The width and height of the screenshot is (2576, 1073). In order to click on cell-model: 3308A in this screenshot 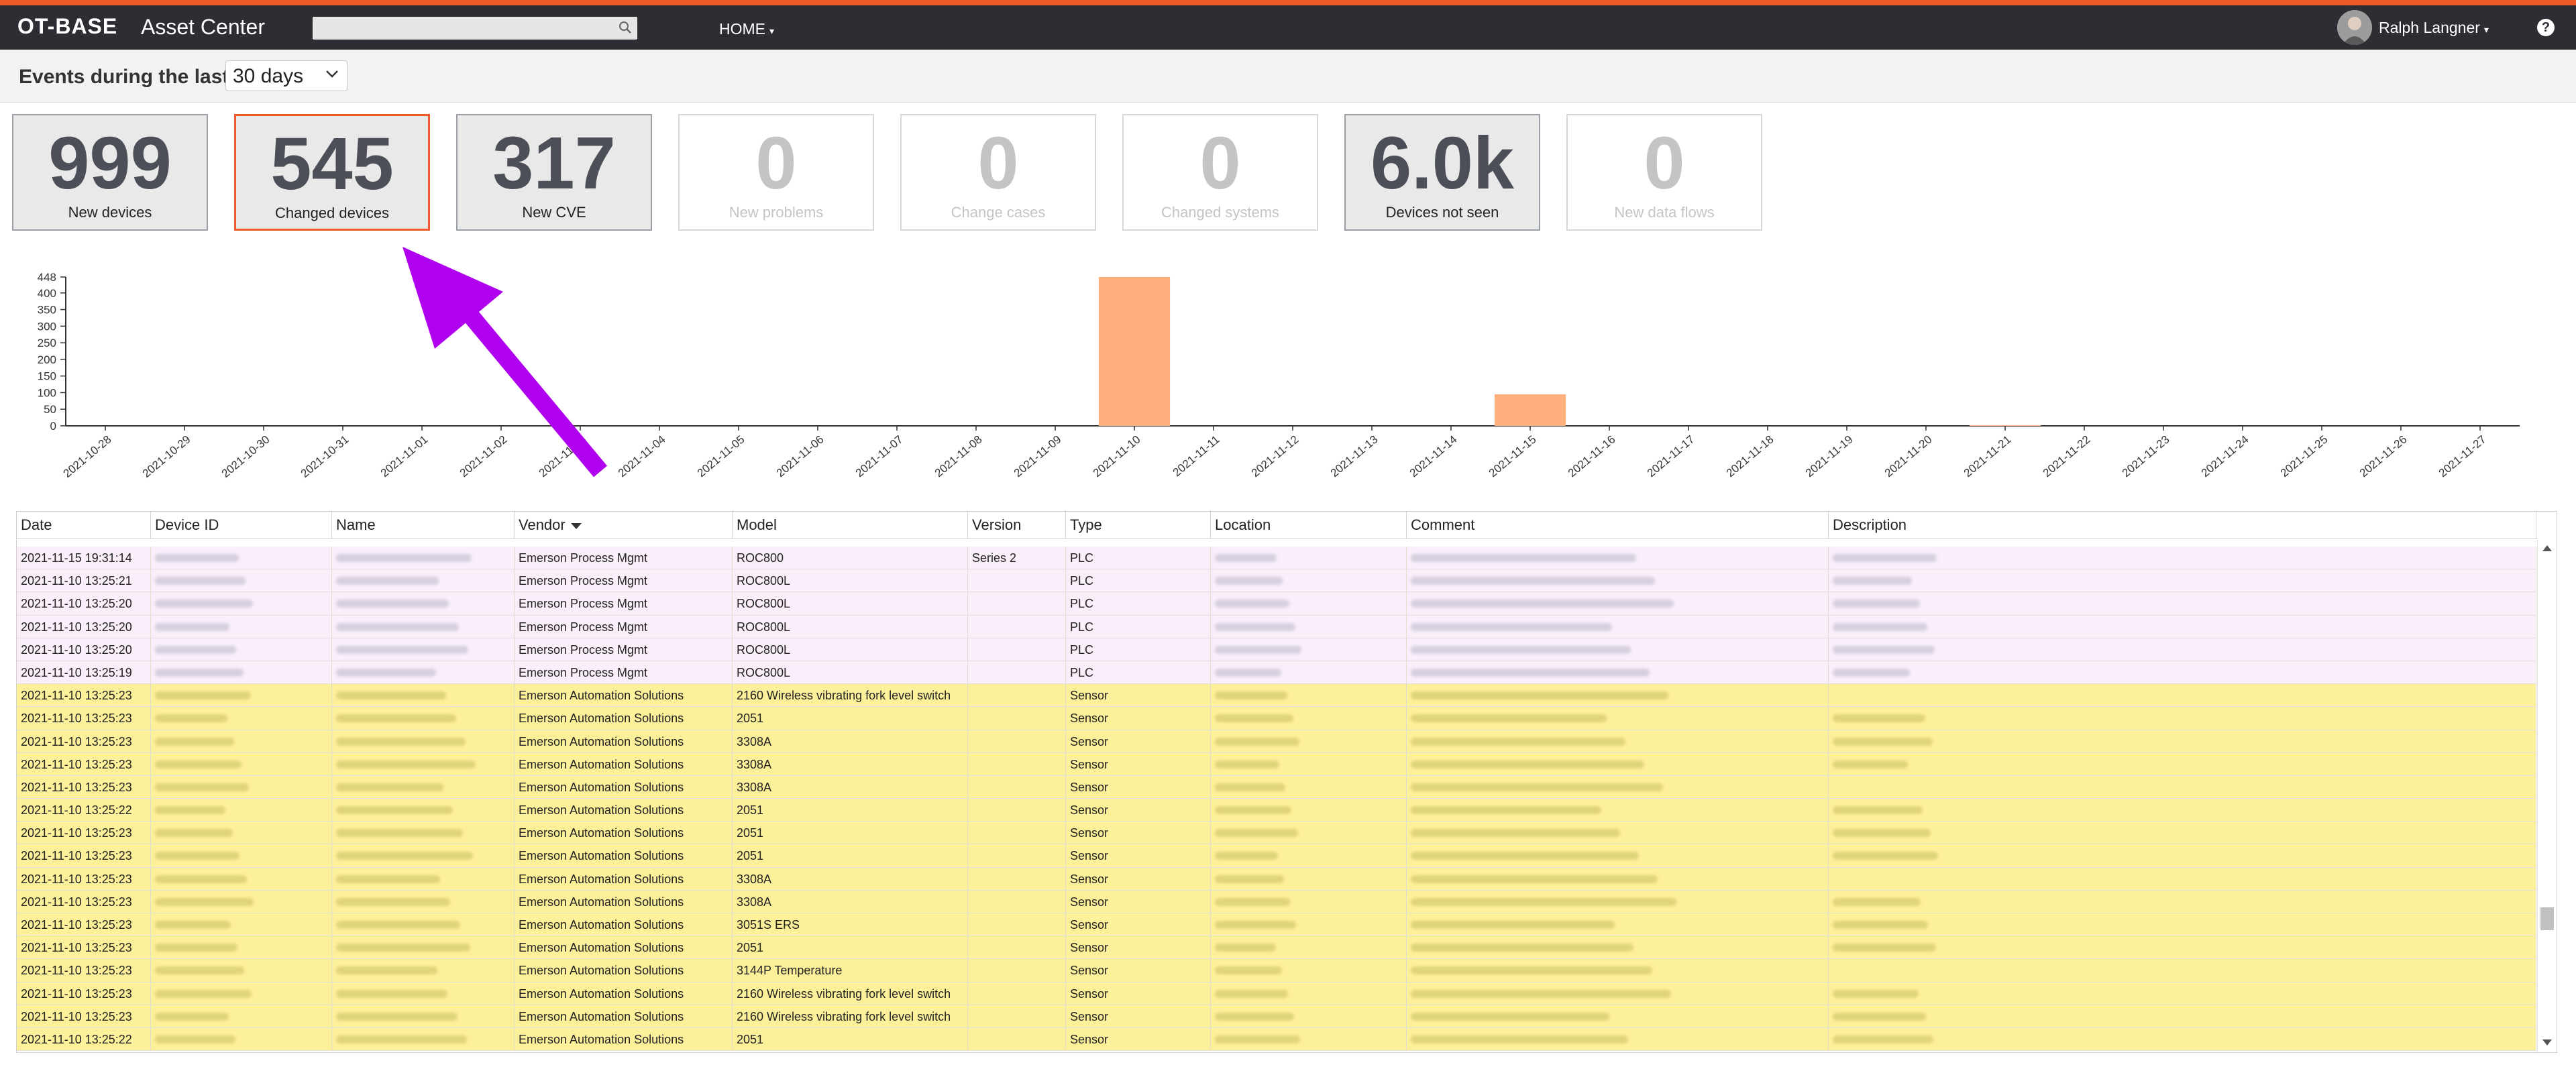, I will do `click(850, 787)`.